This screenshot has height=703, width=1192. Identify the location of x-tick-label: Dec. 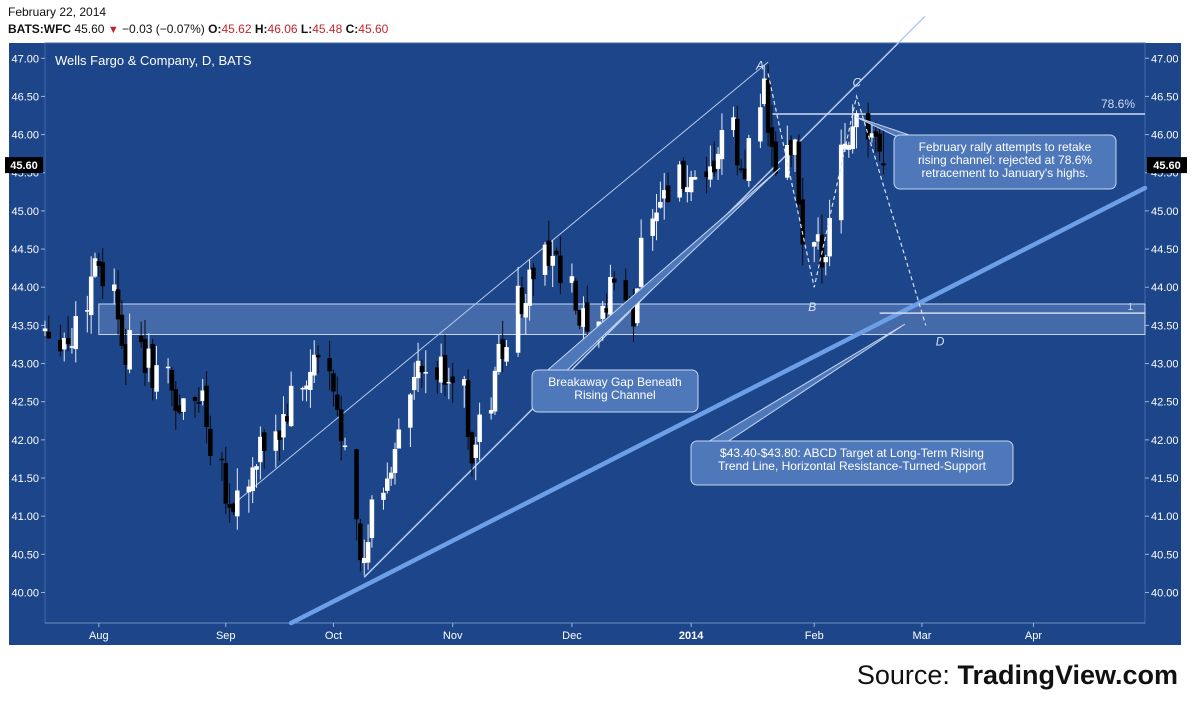
(572, 636).